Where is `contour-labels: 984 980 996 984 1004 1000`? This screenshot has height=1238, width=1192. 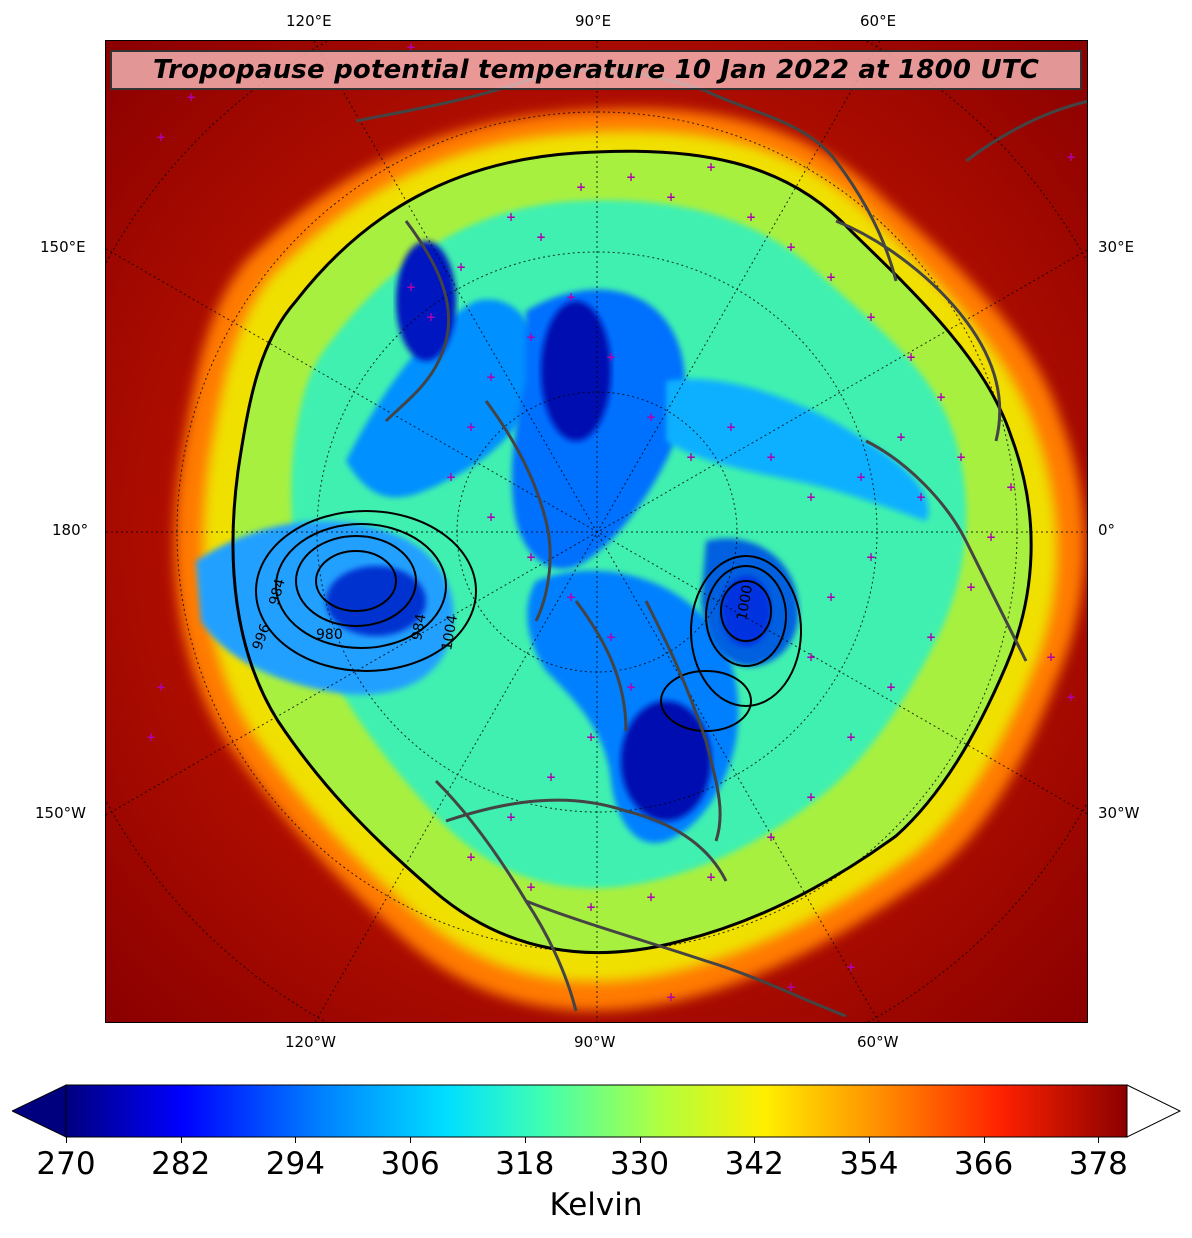 contour-labels: 984 980 996 984 1004 1000 is located at coordinates (503, 614).